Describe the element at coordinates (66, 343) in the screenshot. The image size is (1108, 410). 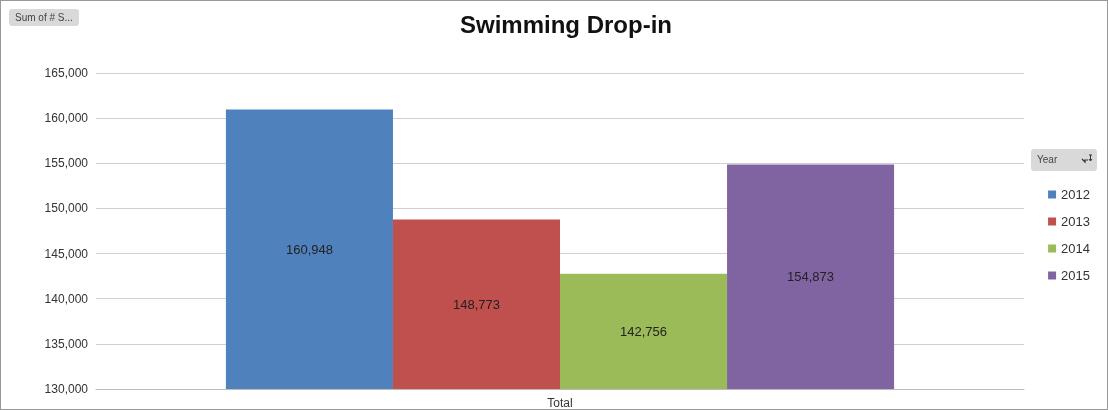
I see `y-tick-label: 135,000` at that location.